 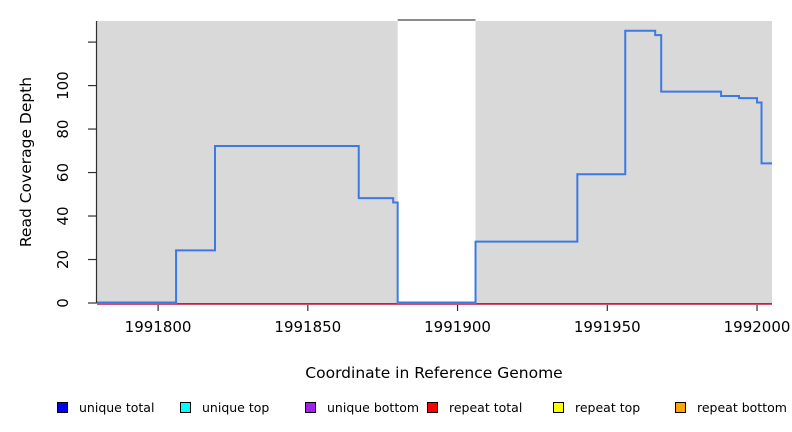 I want to click on gap-region, so click(x=436, y=162).